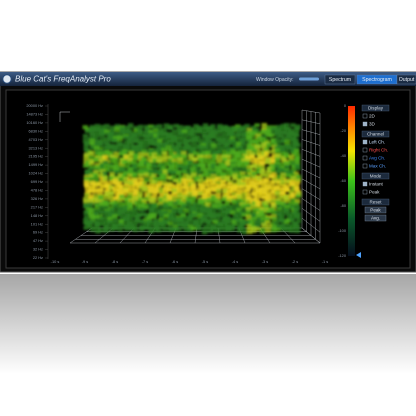 The width and height of the screenshot is (416, 416). I want to click on section-header, so click(375, 176).